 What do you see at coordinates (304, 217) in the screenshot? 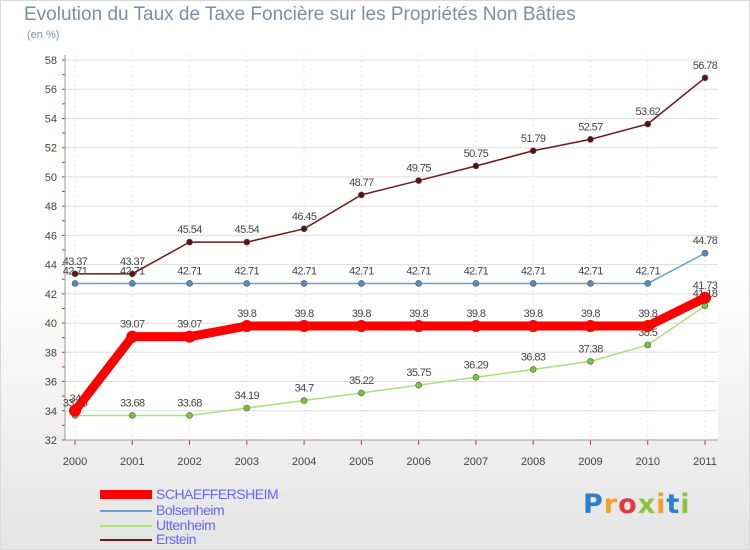
I see `data-label: 46.45` at bounding box center [304, 217].